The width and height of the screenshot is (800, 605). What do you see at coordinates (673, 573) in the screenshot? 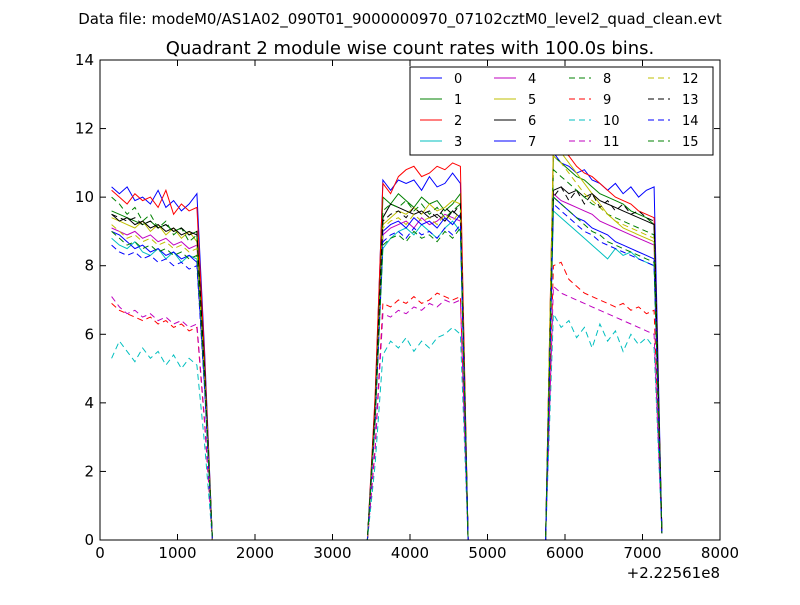
I see `x-offset-label: +2.22561e8` at bounding box center [673, 573].